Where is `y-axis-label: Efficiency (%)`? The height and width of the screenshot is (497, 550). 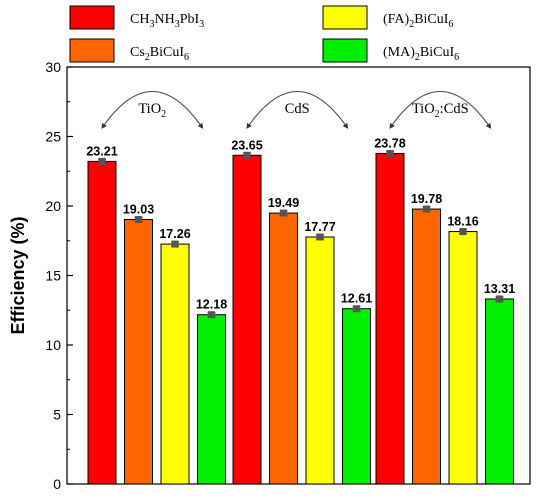
y-axis-label: Efficiency (%) is located at coordinates (18, 275).